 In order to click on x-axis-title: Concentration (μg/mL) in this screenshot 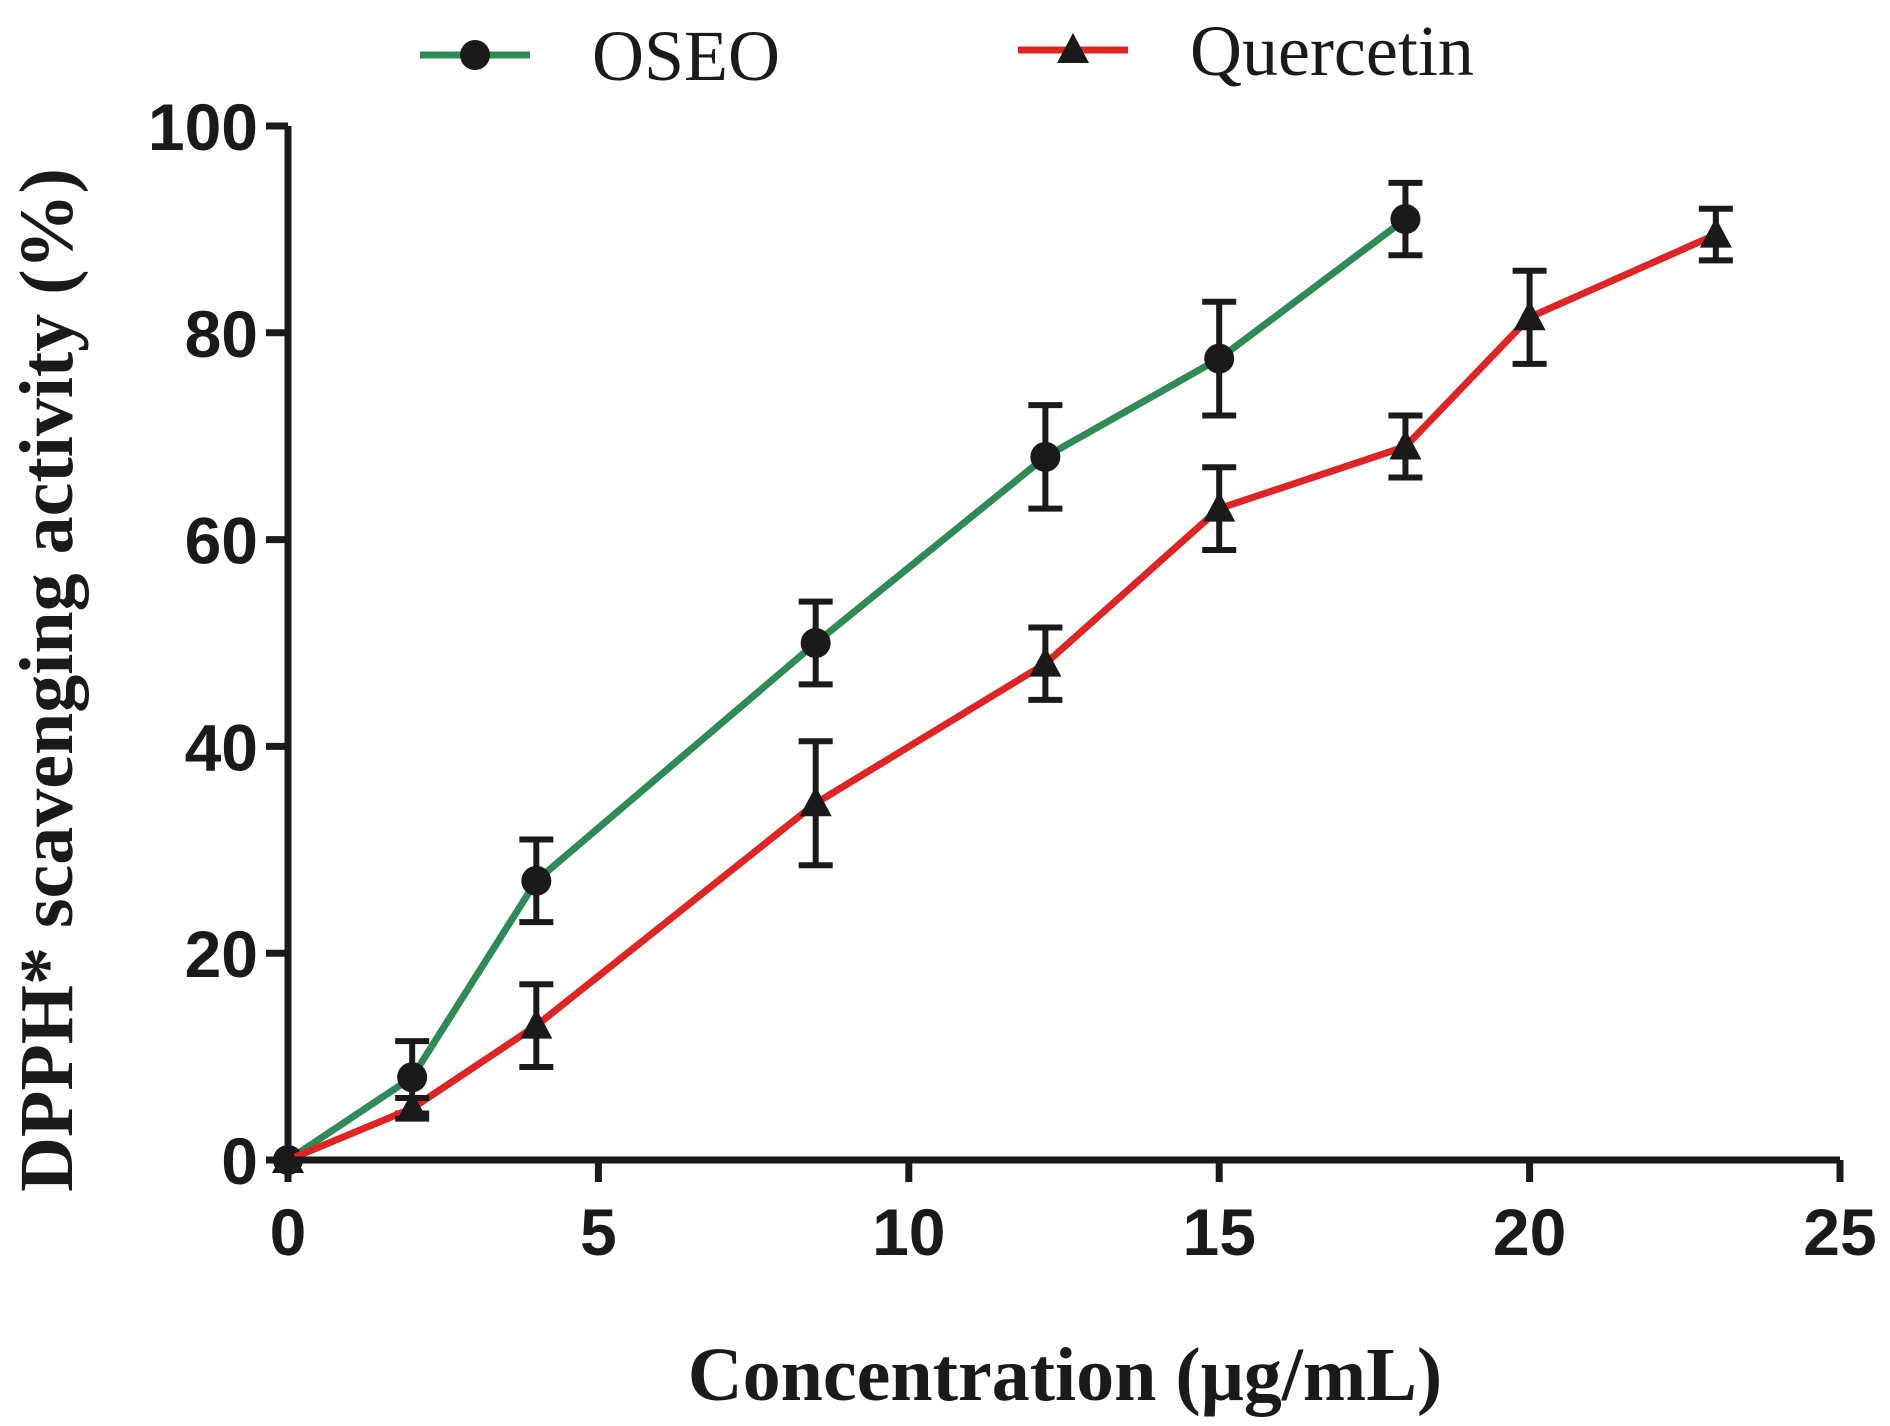, I will do `click(1065, 1375)`.